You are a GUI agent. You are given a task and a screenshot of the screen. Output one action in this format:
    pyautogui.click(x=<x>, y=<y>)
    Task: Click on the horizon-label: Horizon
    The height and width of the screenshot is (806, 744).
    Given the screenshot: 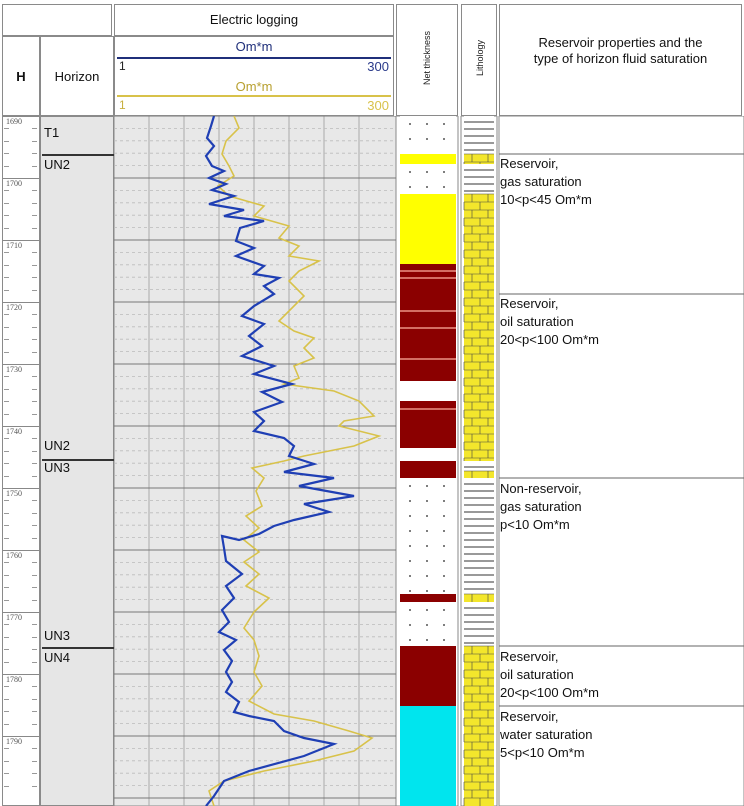 What is the action you would take?
    pyautogui.click(x=77, y=76)
    